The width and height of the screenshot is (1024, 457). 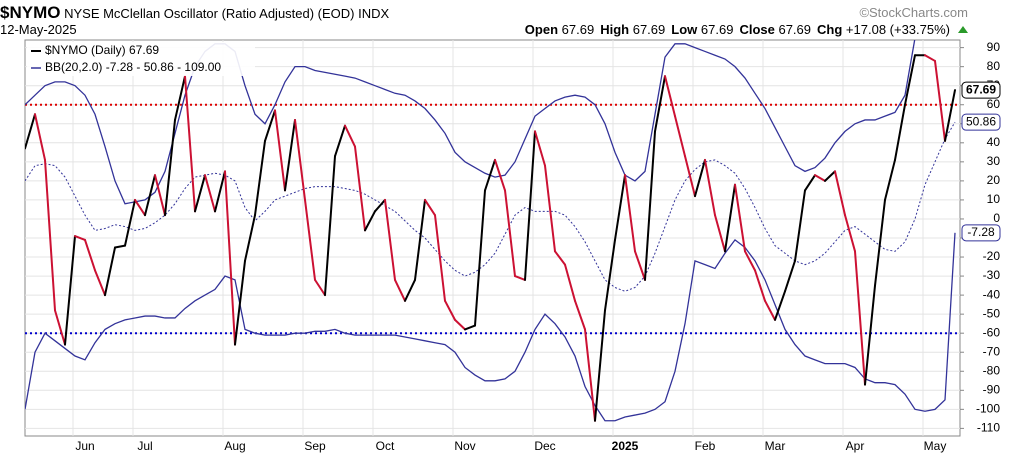 What do you see at coordinates (992, 294) in the screenshot?
I see `y-tick-label: -40` at bounding box center [992, 294].